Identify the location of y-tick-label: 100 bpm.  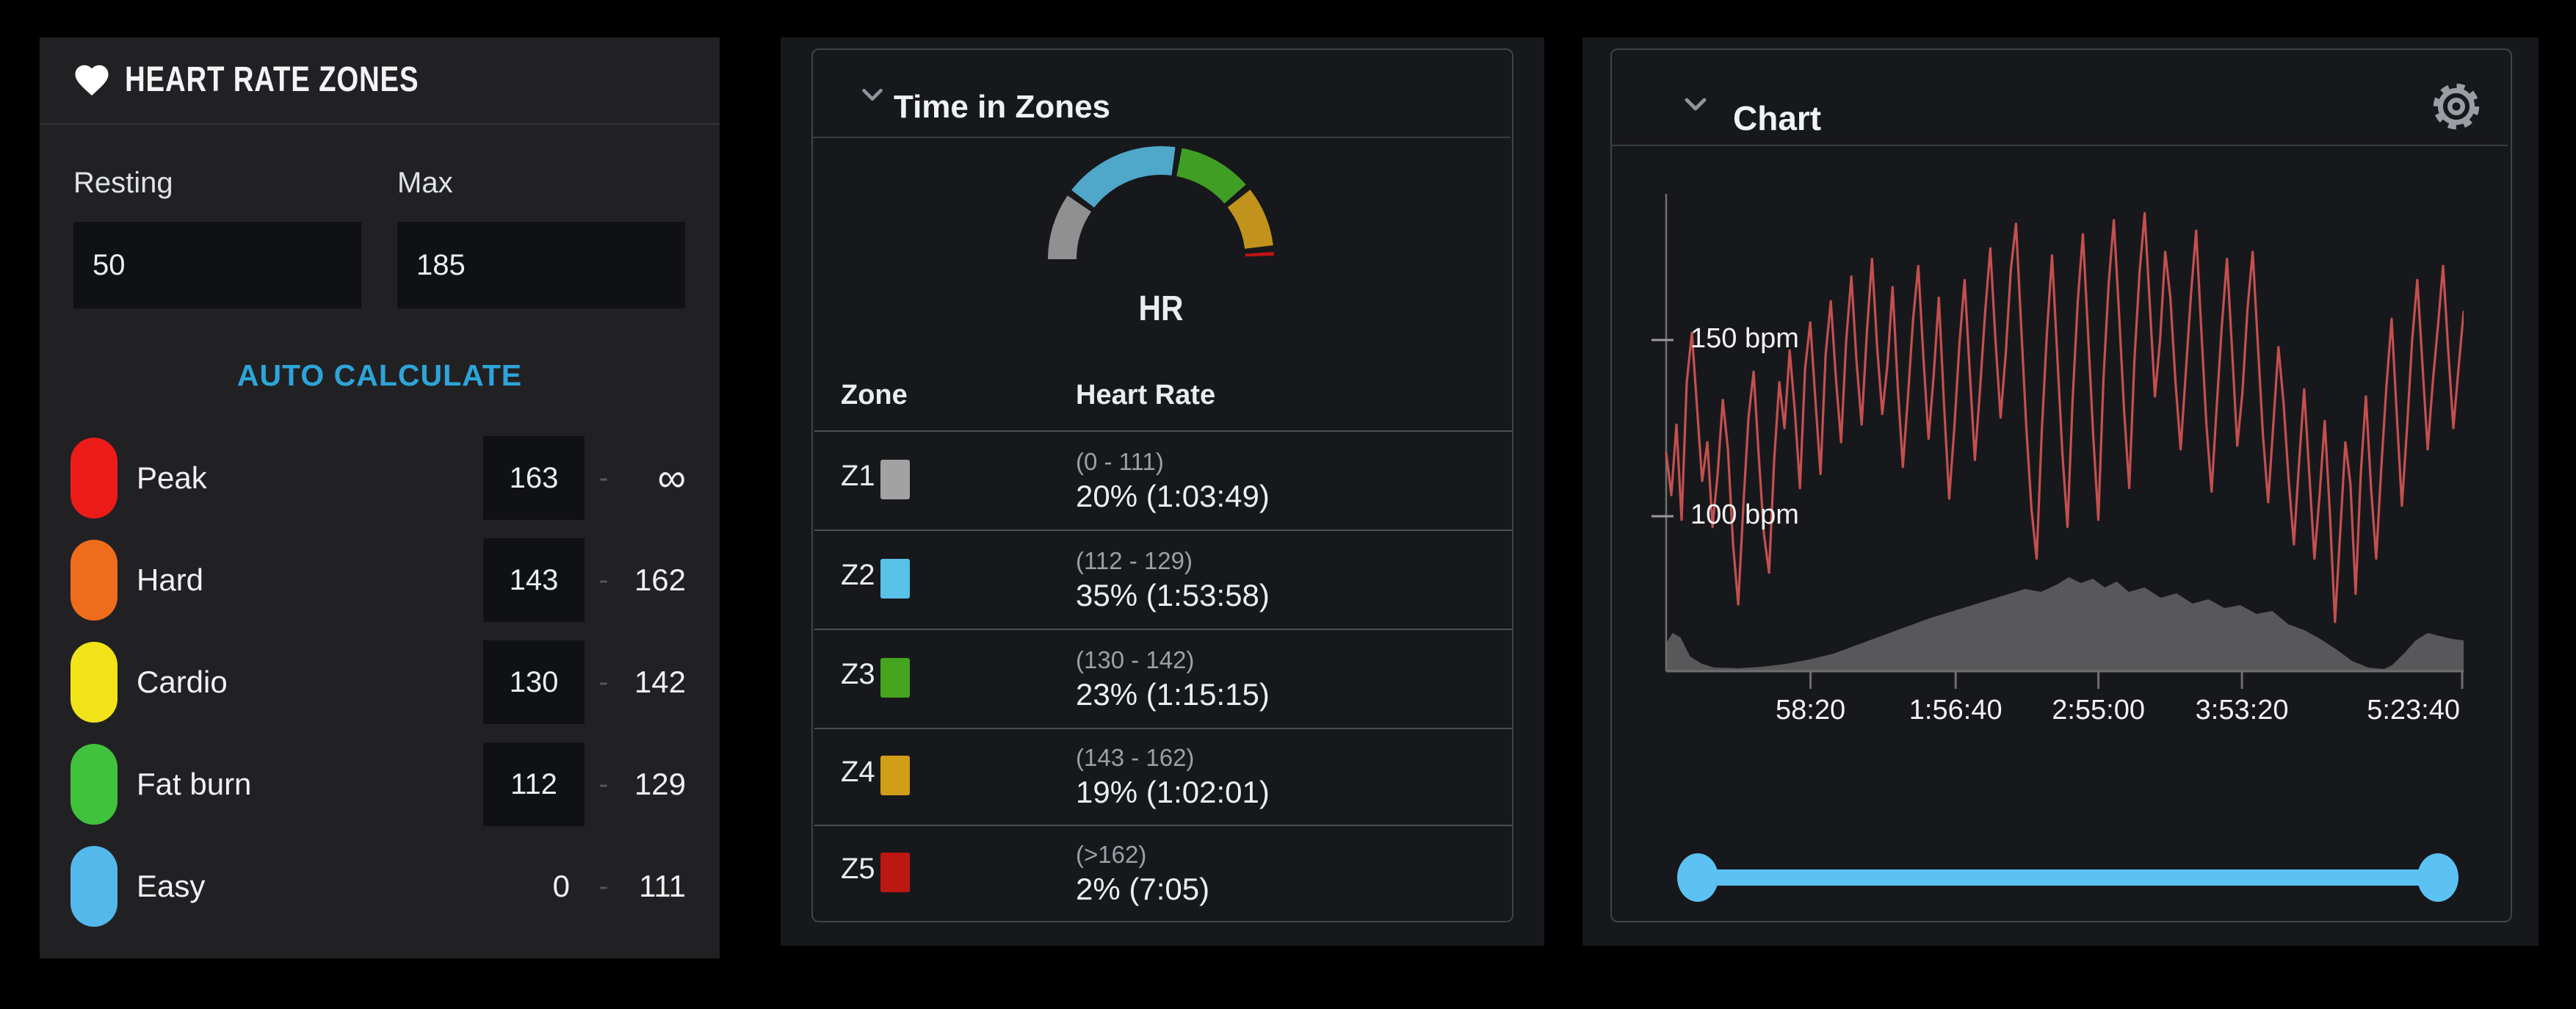
(1744, 514).